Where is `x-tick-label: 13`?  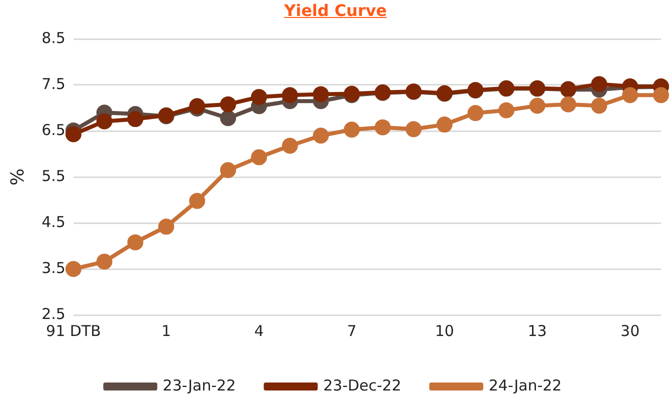 x-tick-label: 13 is located at coordinates (537, 331).